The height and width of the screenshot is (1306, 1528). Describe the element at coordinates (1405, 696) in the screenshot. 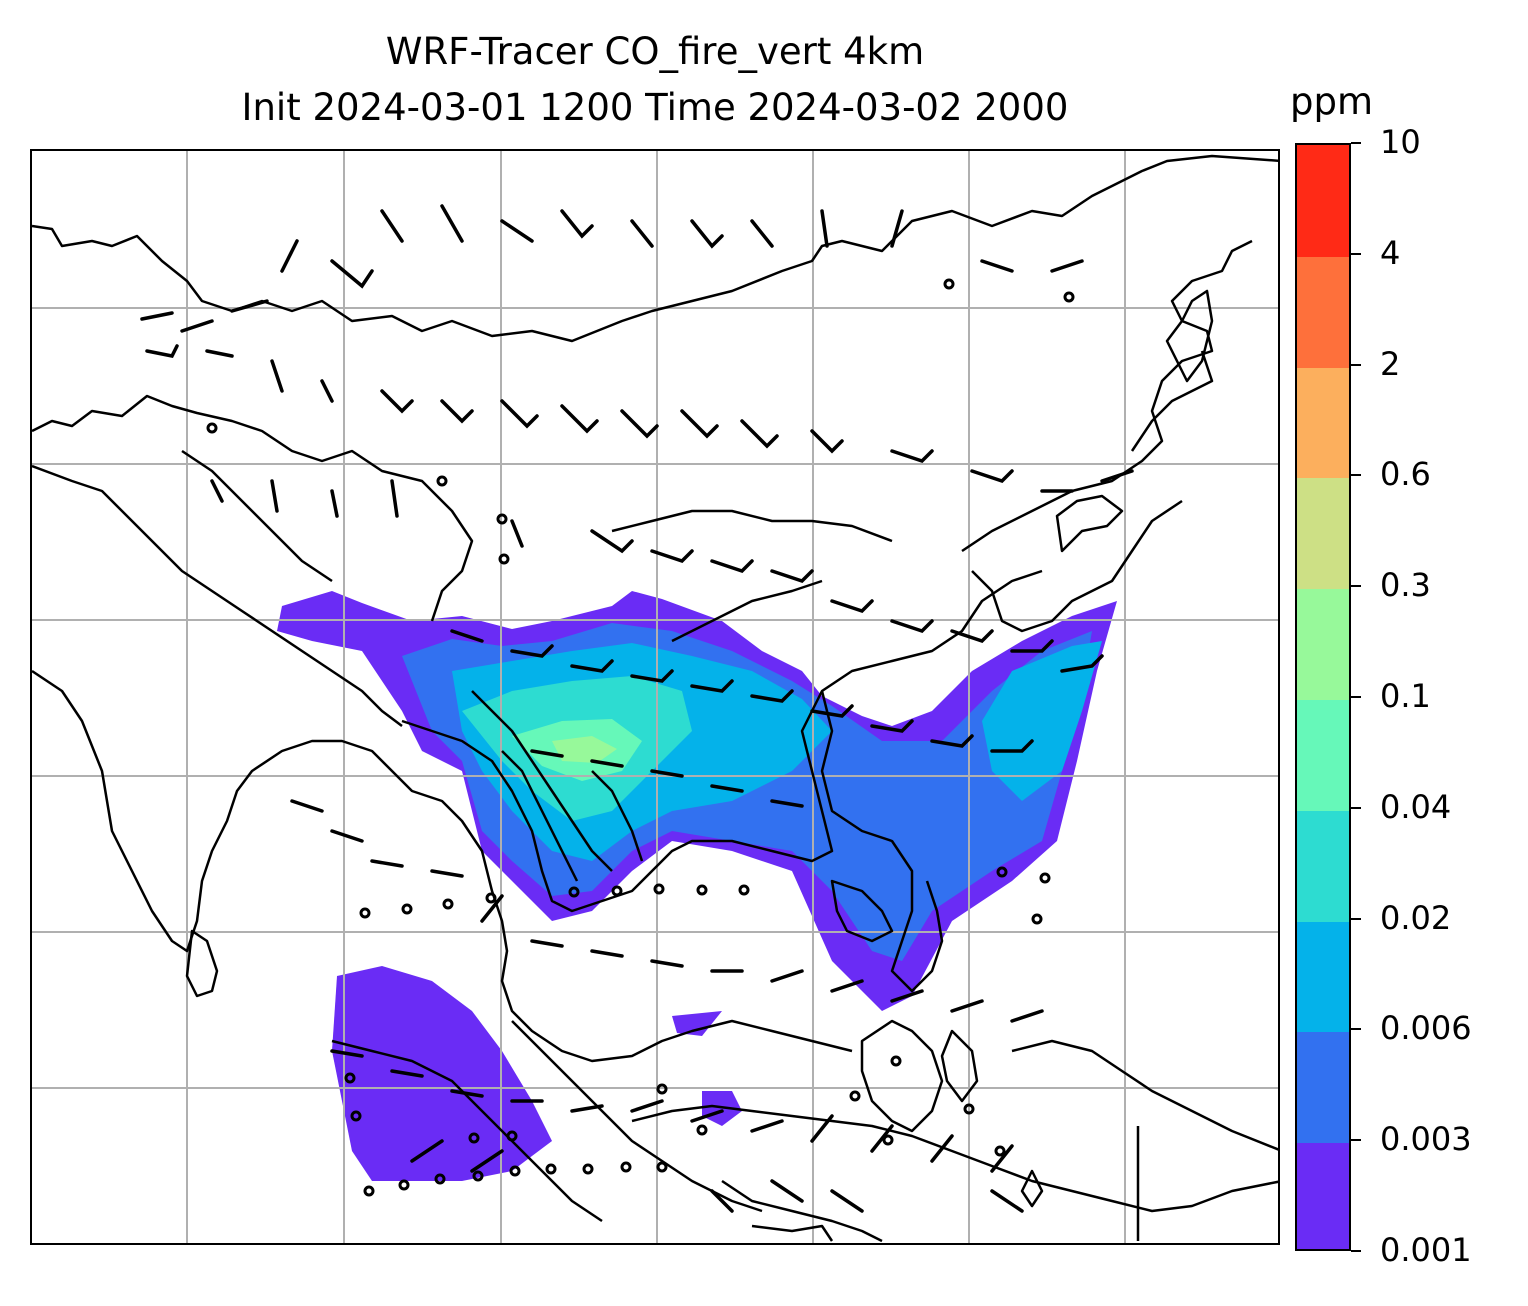

I see `colorbar-tick-label: 0.1` at that location.